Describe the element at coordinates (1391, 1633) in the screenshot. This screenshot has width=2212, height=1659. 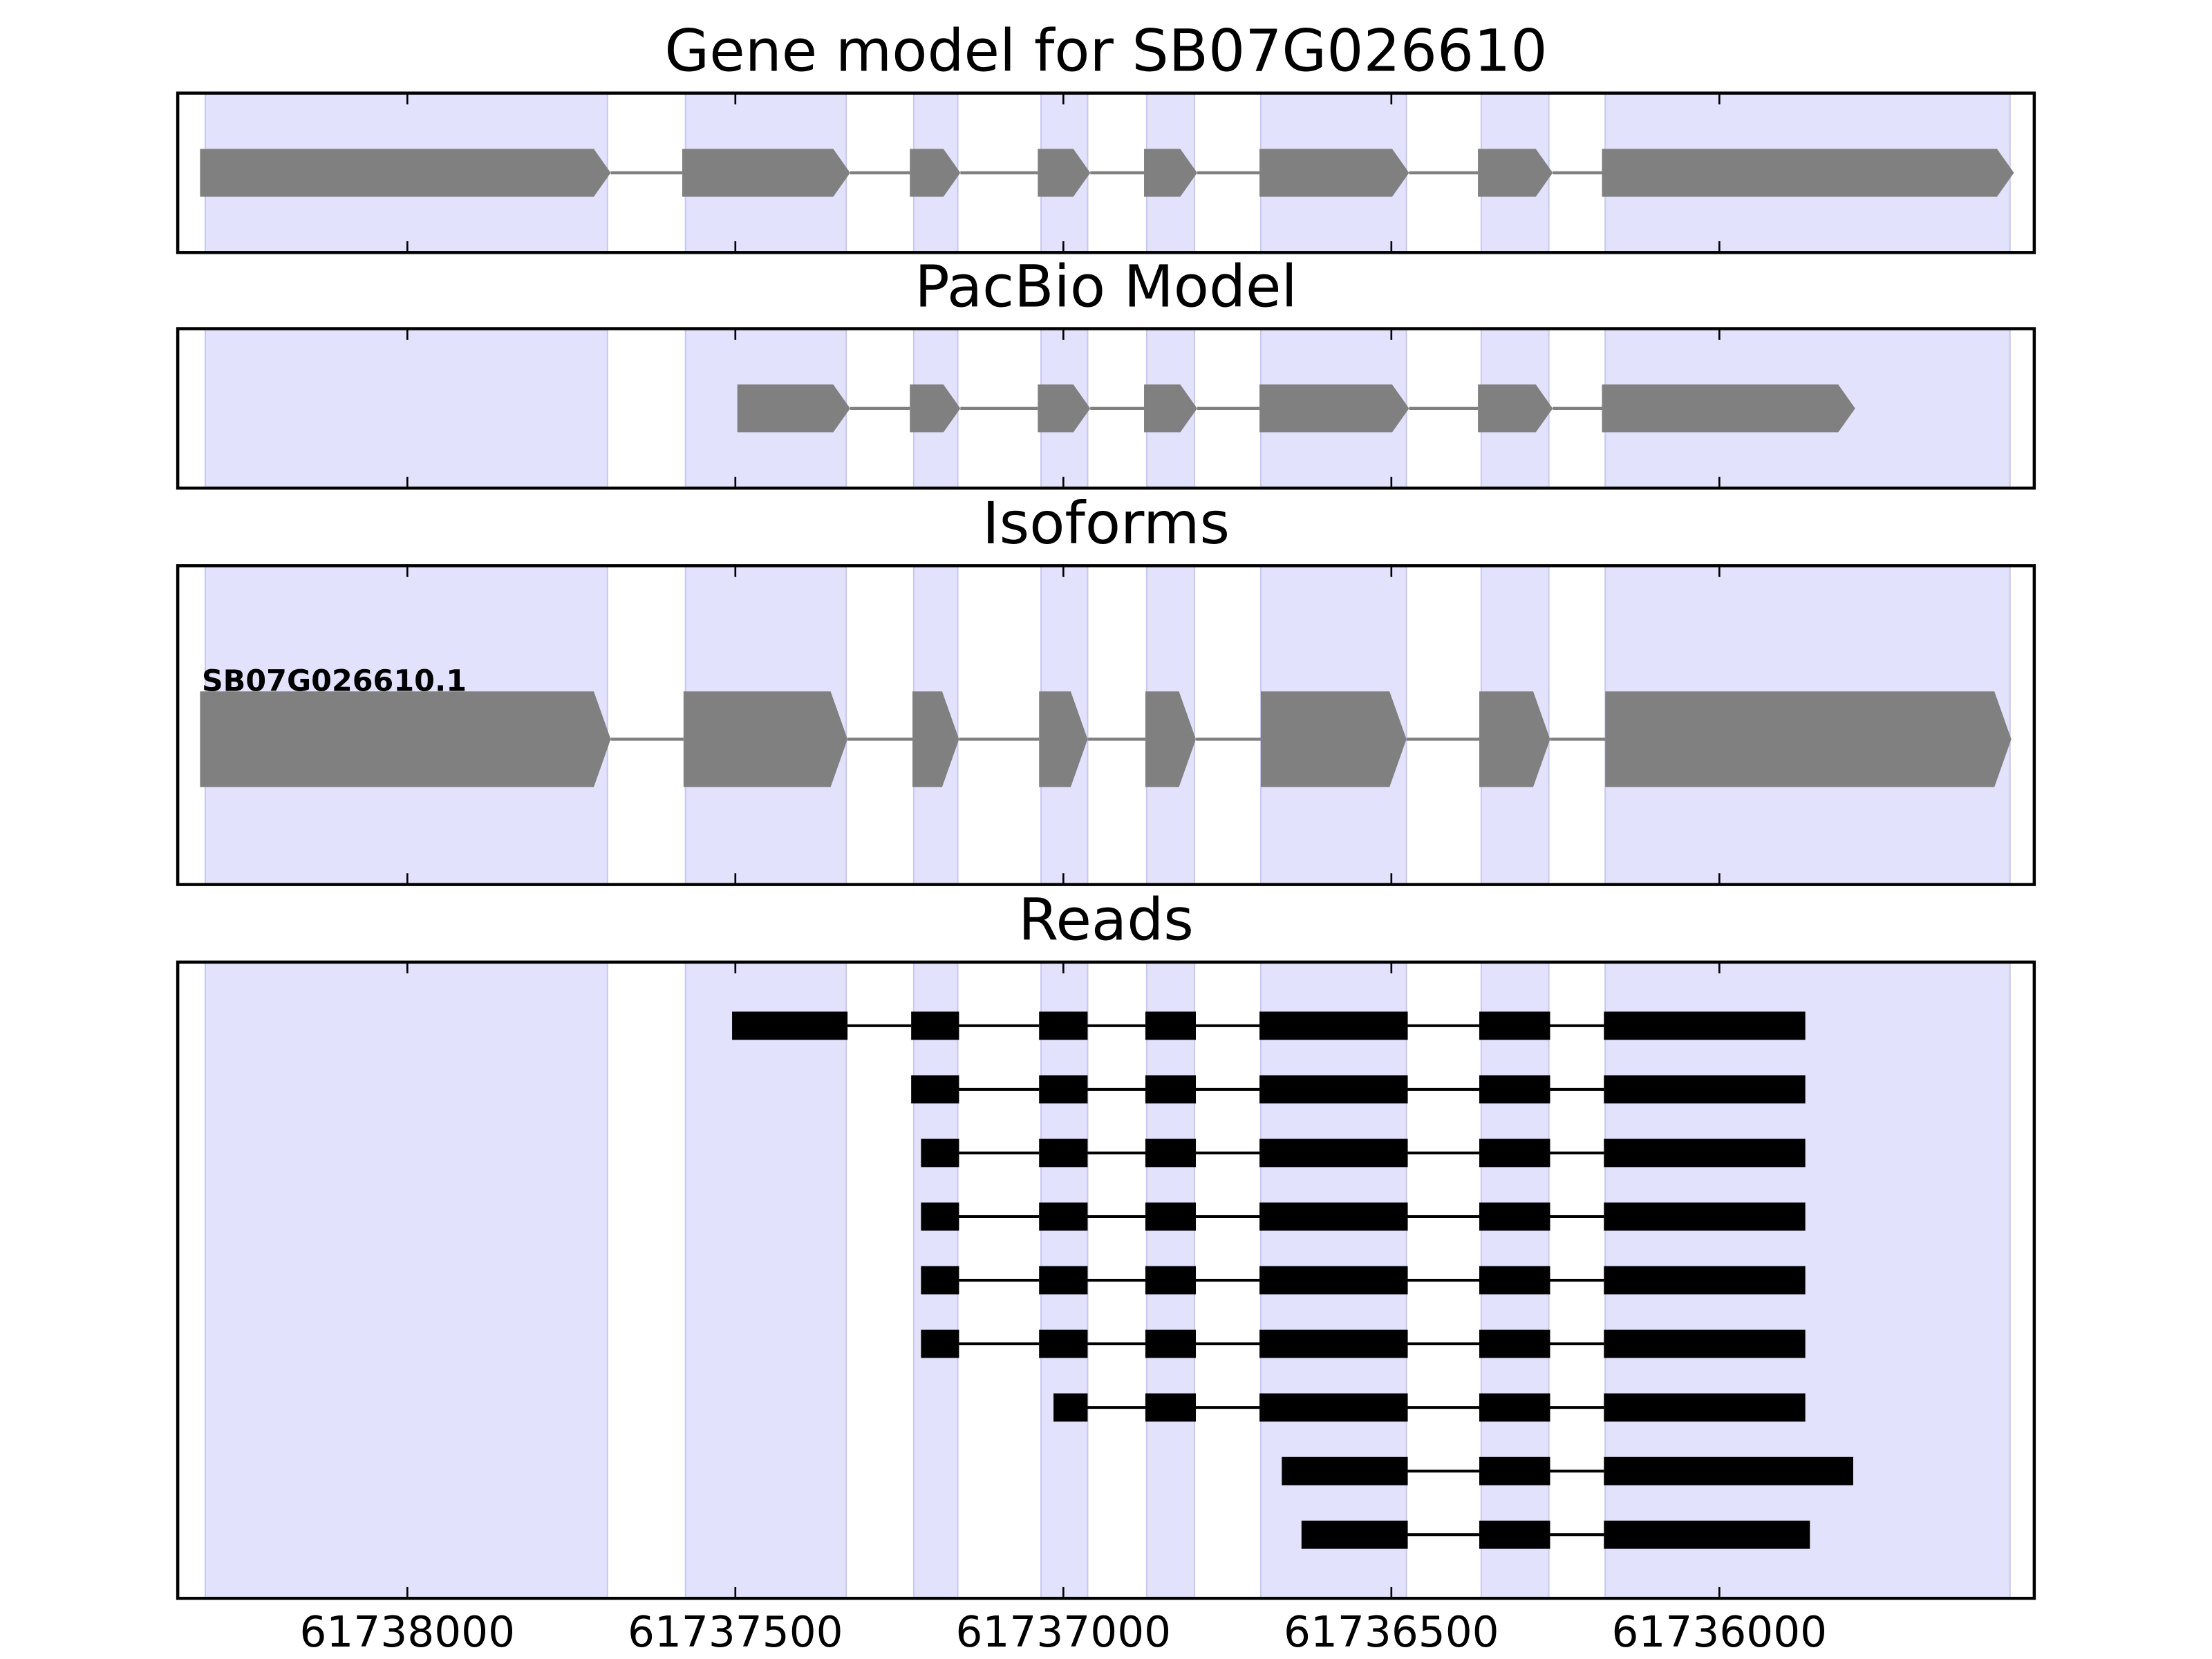
I see `x-tick-label: 61736500` at that location.